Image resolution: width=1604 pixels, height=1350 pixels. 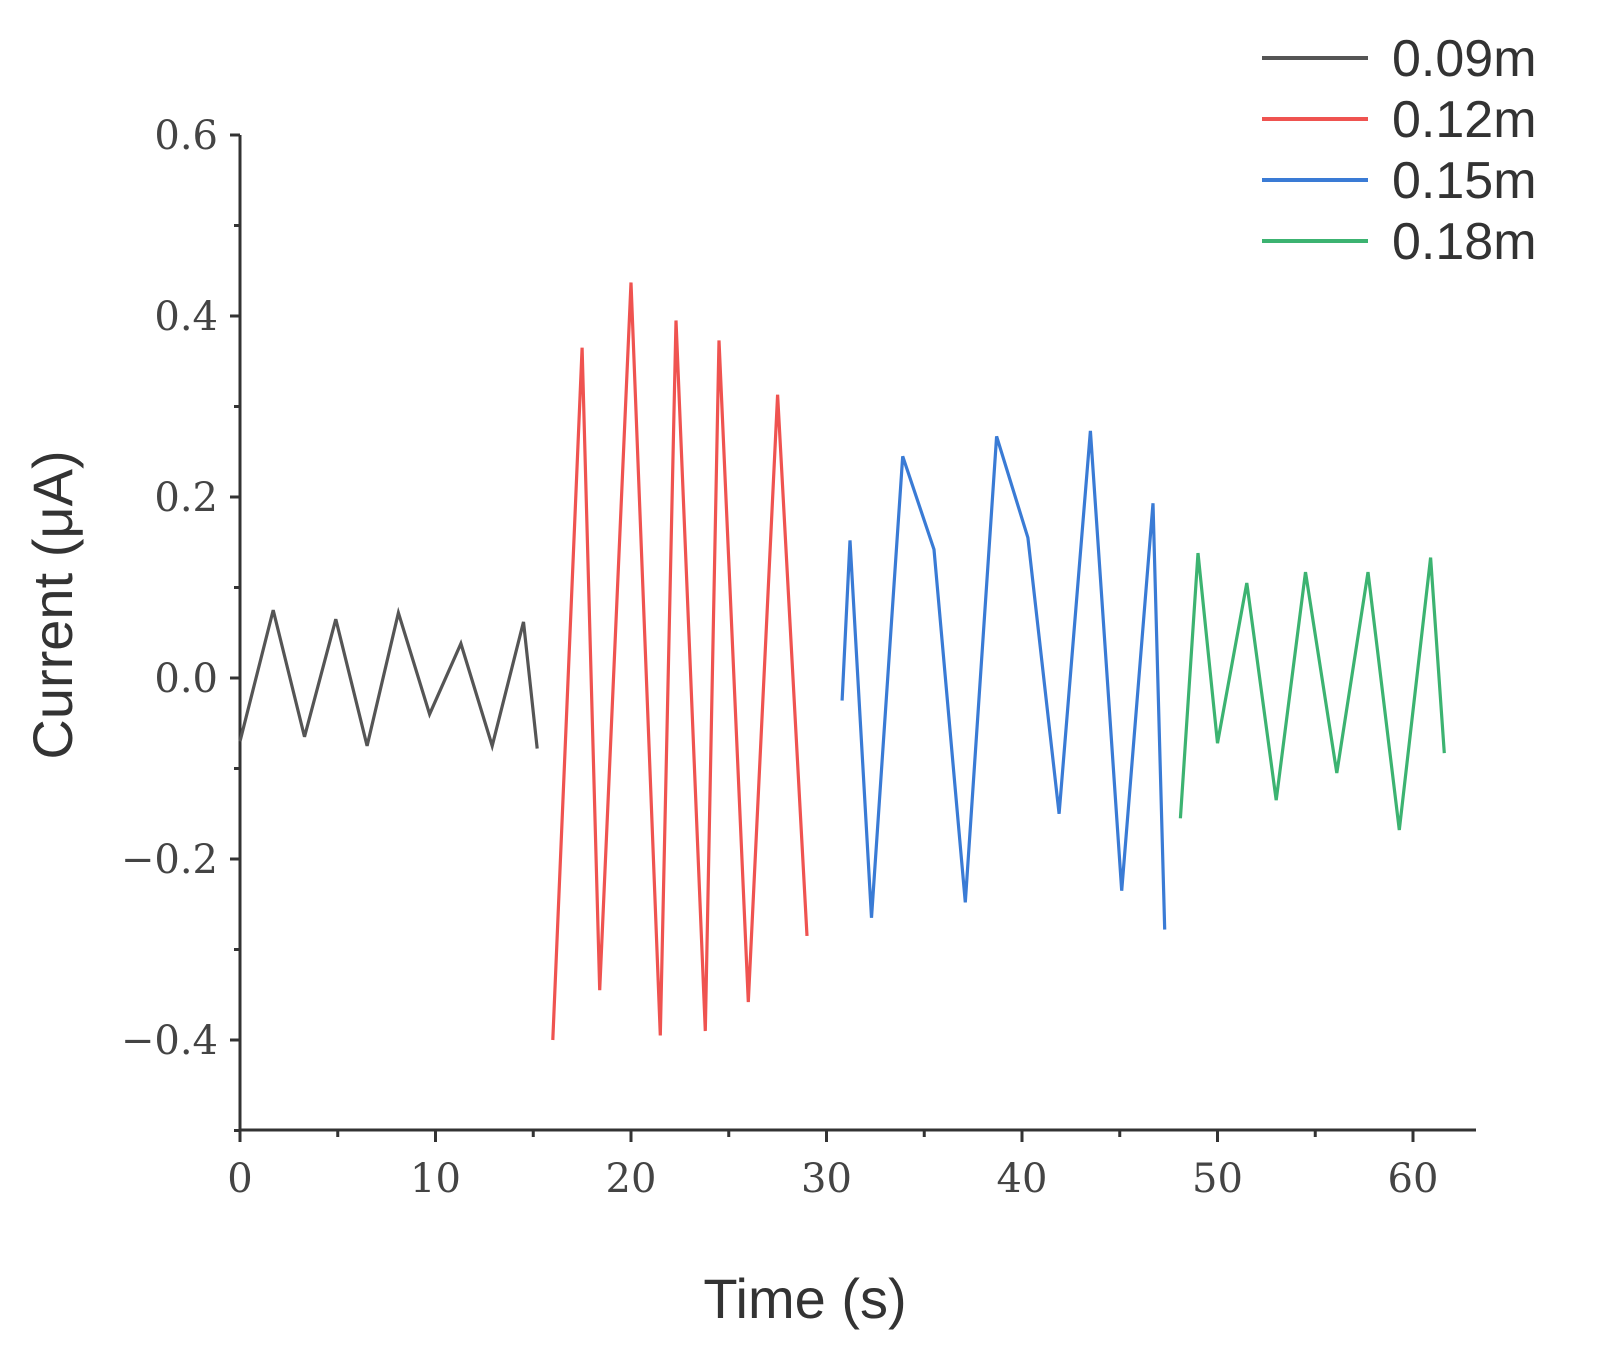 I want to click on y-axis-title: Current (μA), so click(x=52, y=604).